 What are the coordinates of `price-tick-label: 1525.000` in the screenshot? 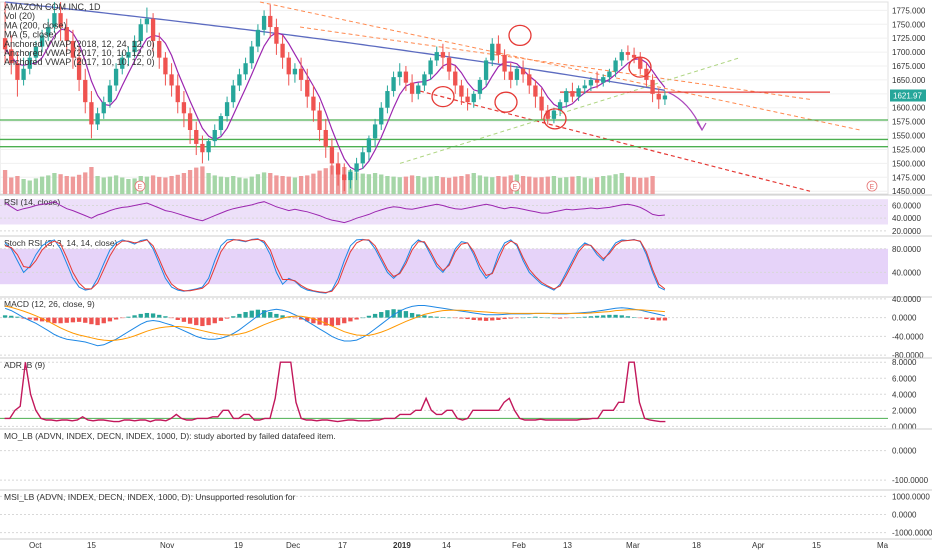 It's located at (909, 149).